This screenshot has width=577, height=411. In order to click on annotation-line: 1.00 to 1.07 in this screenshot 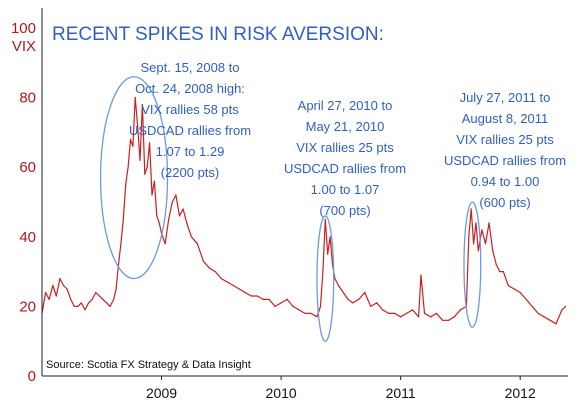, I will do `click(345, 189)`.